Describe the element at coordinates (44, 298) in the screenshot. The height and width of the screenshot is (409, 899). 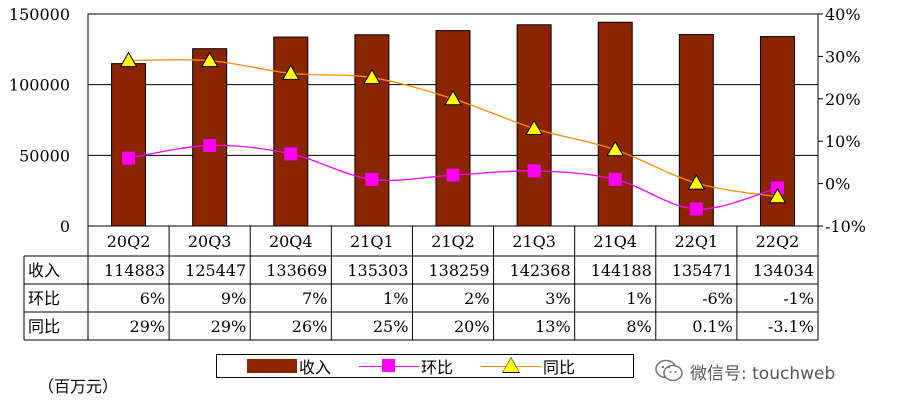
I see `table-row-label: 环比` at that location.